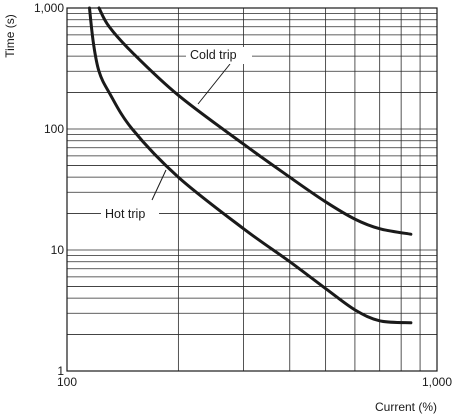 The image size is (453, 417). I want to click on hot-trip-leader-line, so click(159, 185).